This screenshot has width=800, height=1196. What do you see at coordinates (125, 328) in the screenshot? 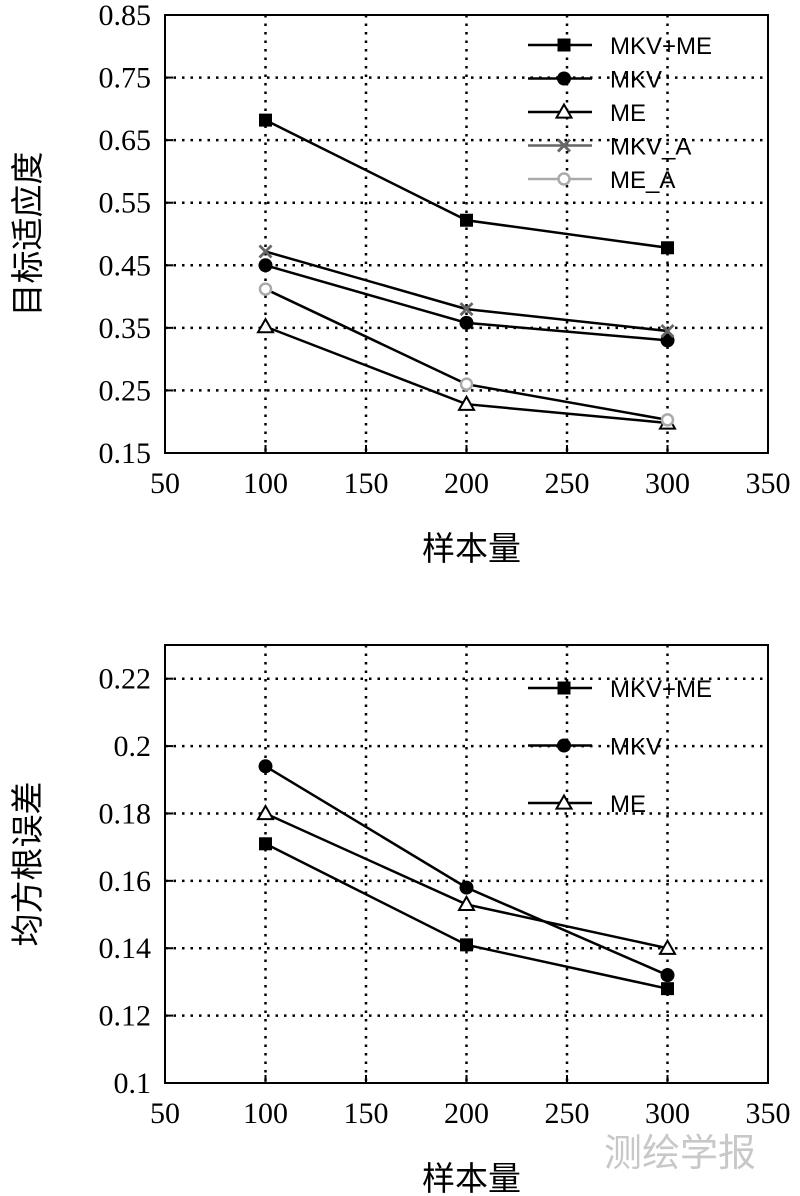
I see `y-tick-label: 0.35` at bounding box center [125, 328].